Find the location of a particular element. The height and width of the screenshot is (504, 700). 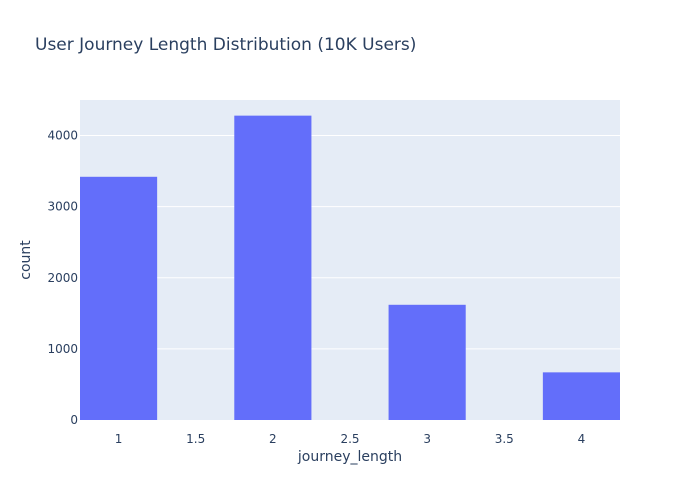

y-axis-ticks: 0 1000 2000 3000 4000 is located at coordinates (62, 278).